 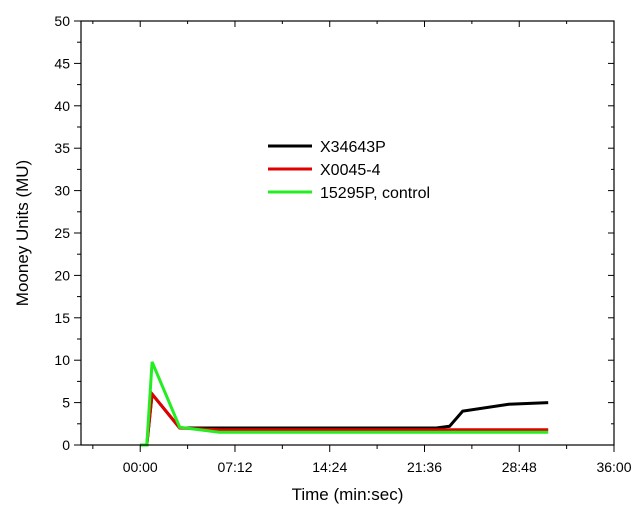 I want to click on legend-label: X0045-4, so click(x=350, y=170).